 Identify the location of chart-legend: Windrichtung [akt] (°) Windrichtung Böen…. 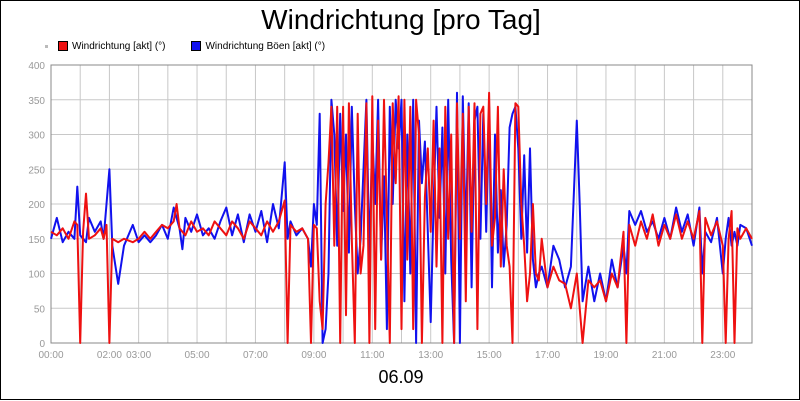
(198, 46).